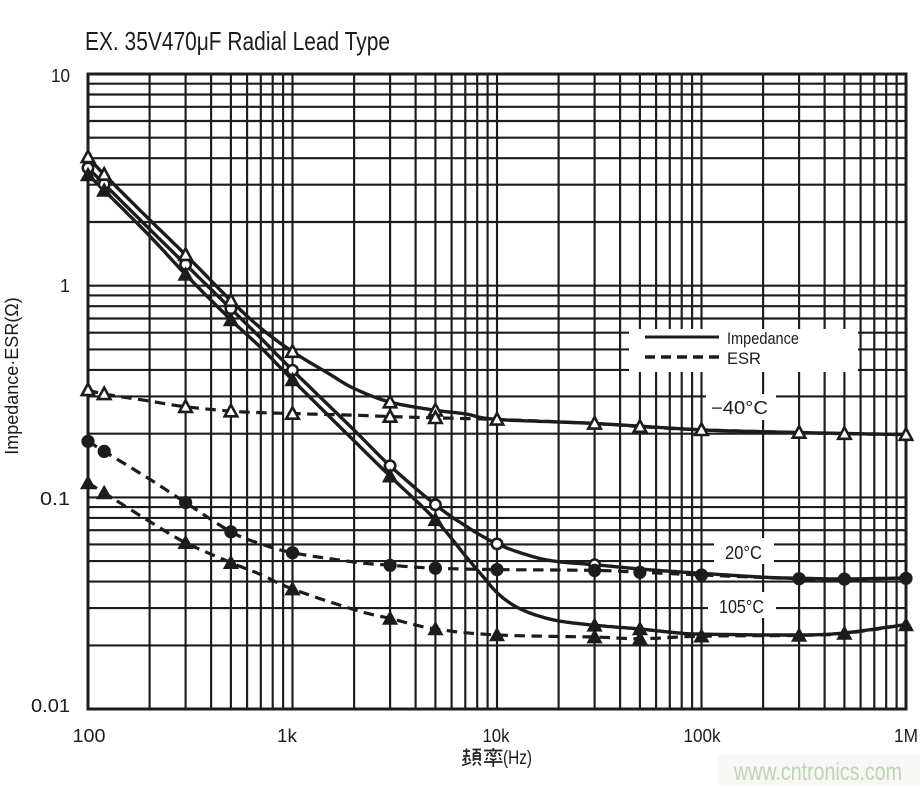  Describe the element at coordinates (60, 76) in the screenshot. I see `svg-text: 10` at that location.